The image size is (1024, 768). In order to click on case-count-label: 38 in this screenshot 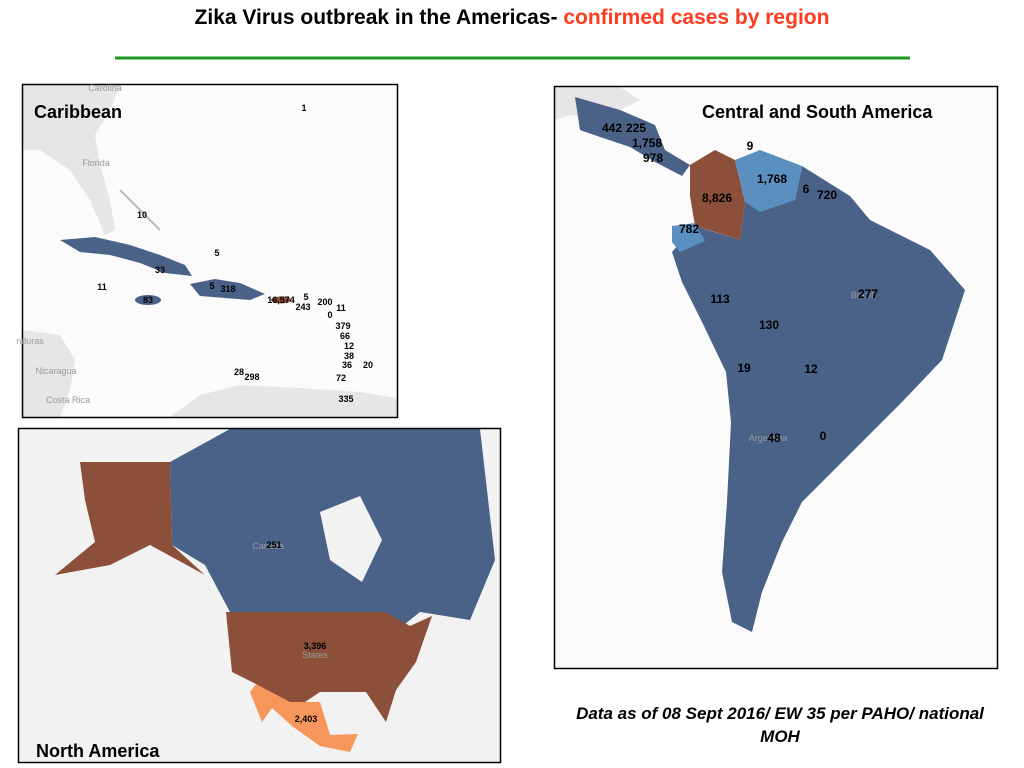, I will do `click(349, 356)`.